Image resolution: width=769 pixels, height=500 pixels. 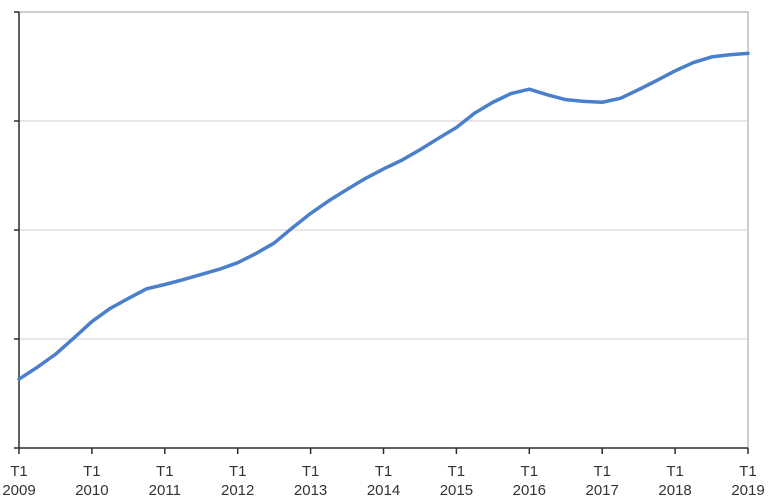 I want to click on x-tick-label-0: T1 2009, so click(x=18, y=481).